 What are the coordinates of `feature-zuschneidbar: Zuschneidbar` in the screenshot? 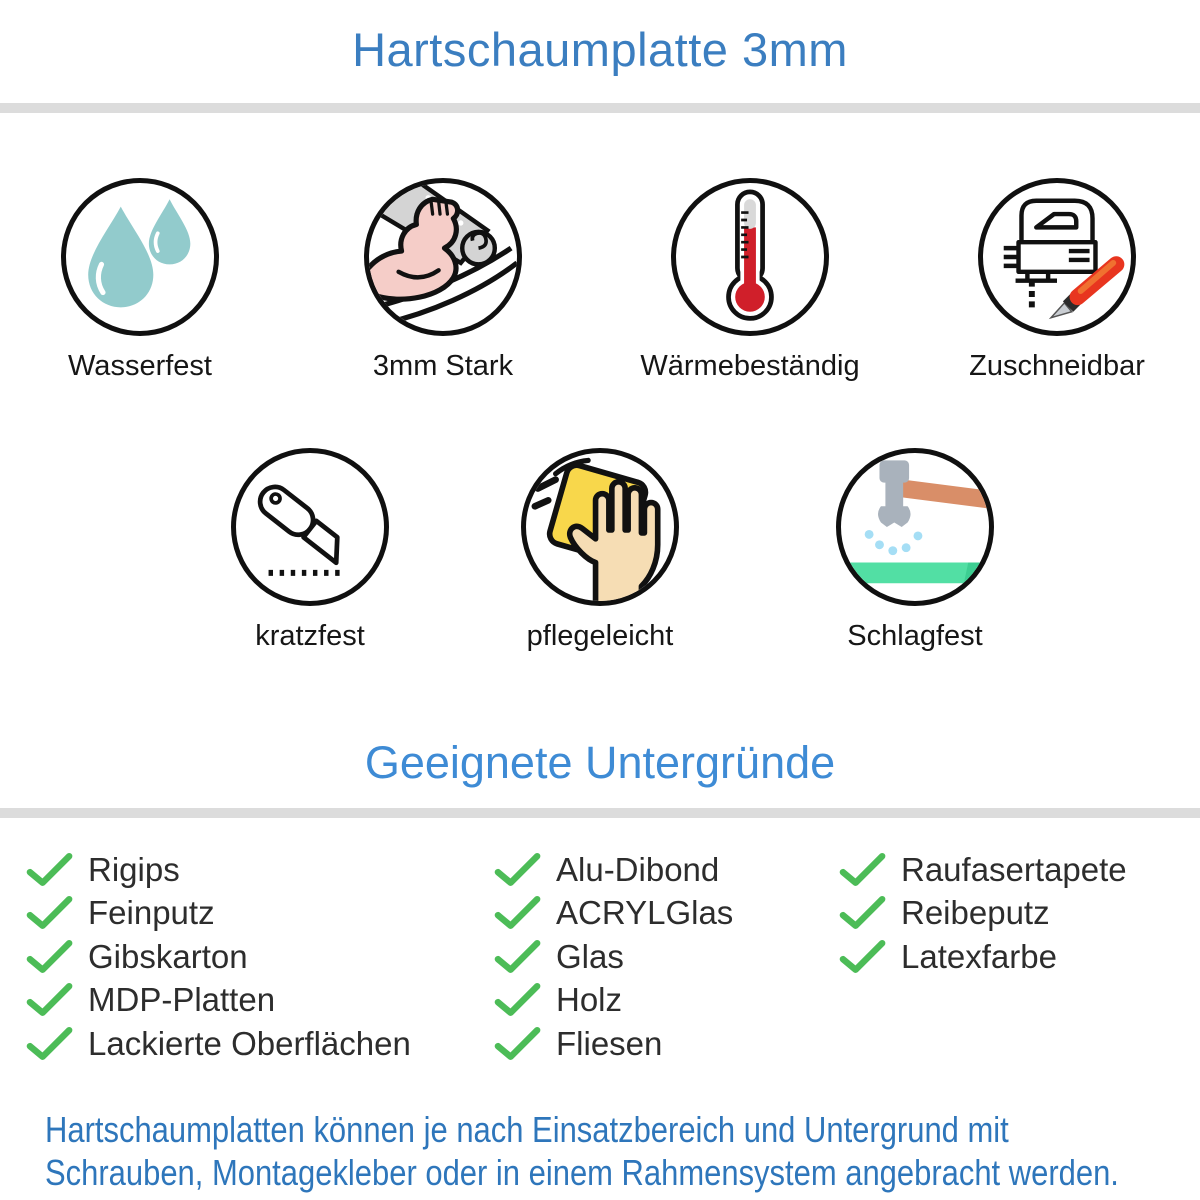 It's located at (1057, 280).